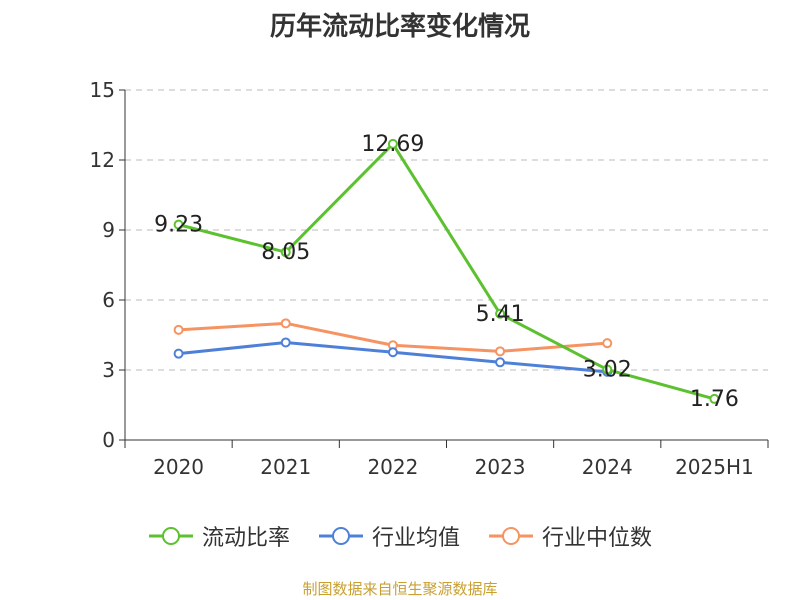 The height and width of the screenshot is (600, 800). I want to click on legend: 流动比率 行业均值 行业中位数, so click(400, 536).